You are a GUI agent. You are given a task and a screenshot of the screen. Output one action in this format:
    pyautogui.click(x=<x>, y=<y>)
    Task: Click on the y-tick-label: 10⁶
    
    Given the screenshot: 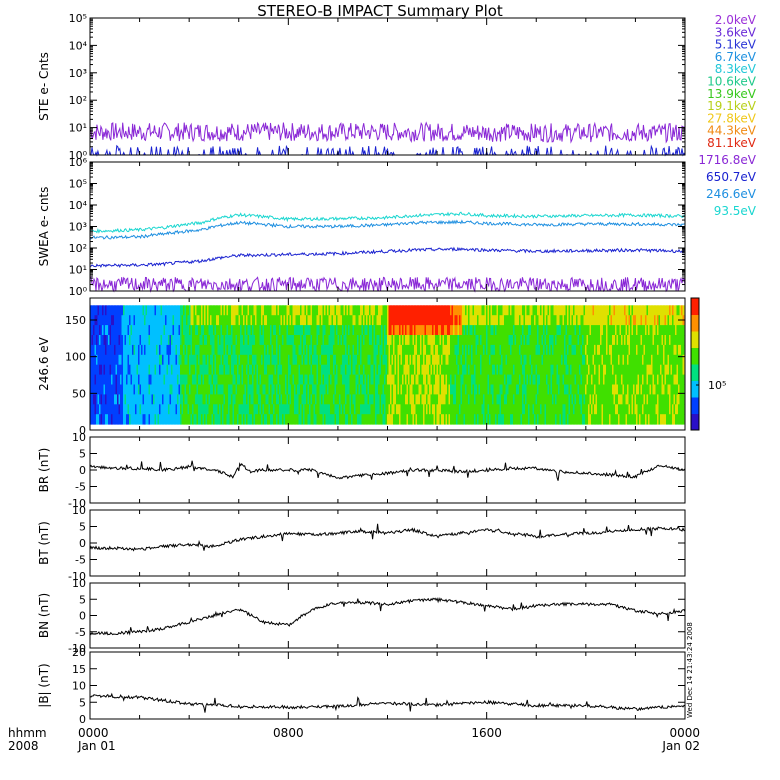 What is the action you would take?
    pyautogui.click(x=78, y=162)
    